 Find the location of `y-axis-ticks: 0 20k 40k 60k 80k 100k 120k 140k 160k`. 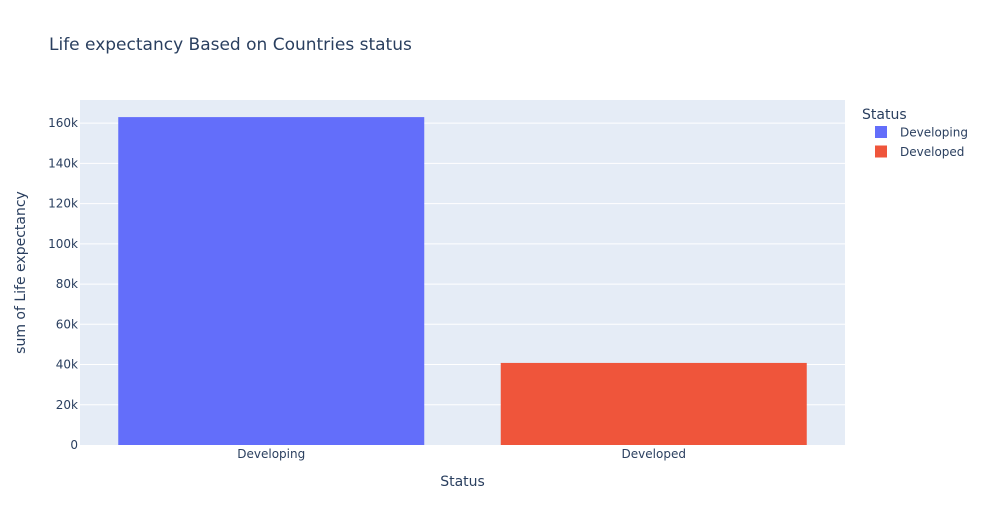

y-axis-ticks: 0 20k 40k 60k 80k 100k 120k 140k 160k is located at coordinates (63, 284).